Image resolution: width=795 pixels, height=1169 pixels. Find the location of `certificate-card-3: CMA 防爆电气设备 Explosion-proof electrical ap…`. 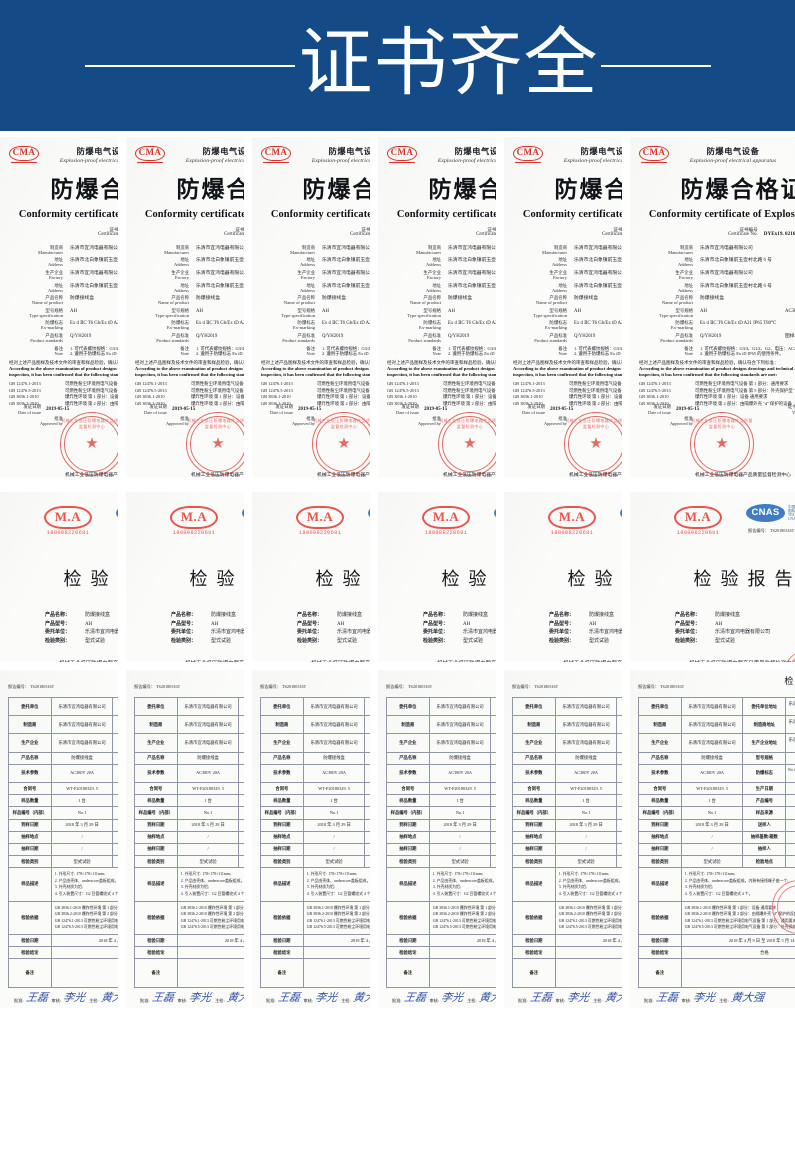

certificate-card-3: CMA 防爆电气设备 Explosion-proof electrical ap… is located at coordinates (311, 307).